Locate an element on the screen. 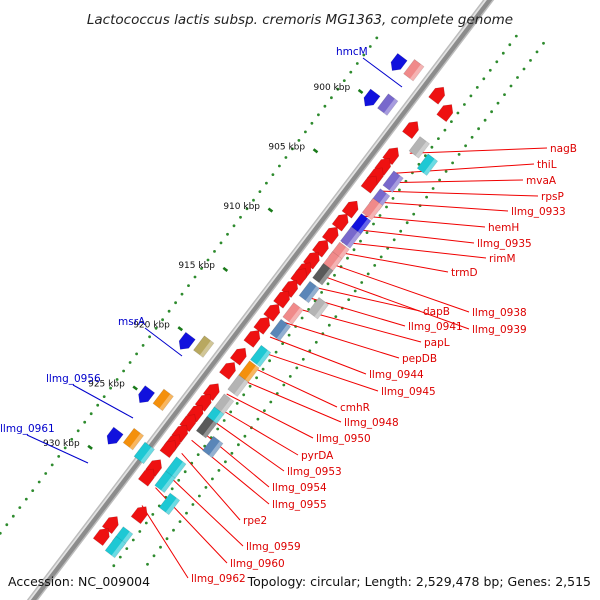 This screenshot has width=600, height=600. scale-tick-label: 915 kbp is located at coordinates (196, 266).